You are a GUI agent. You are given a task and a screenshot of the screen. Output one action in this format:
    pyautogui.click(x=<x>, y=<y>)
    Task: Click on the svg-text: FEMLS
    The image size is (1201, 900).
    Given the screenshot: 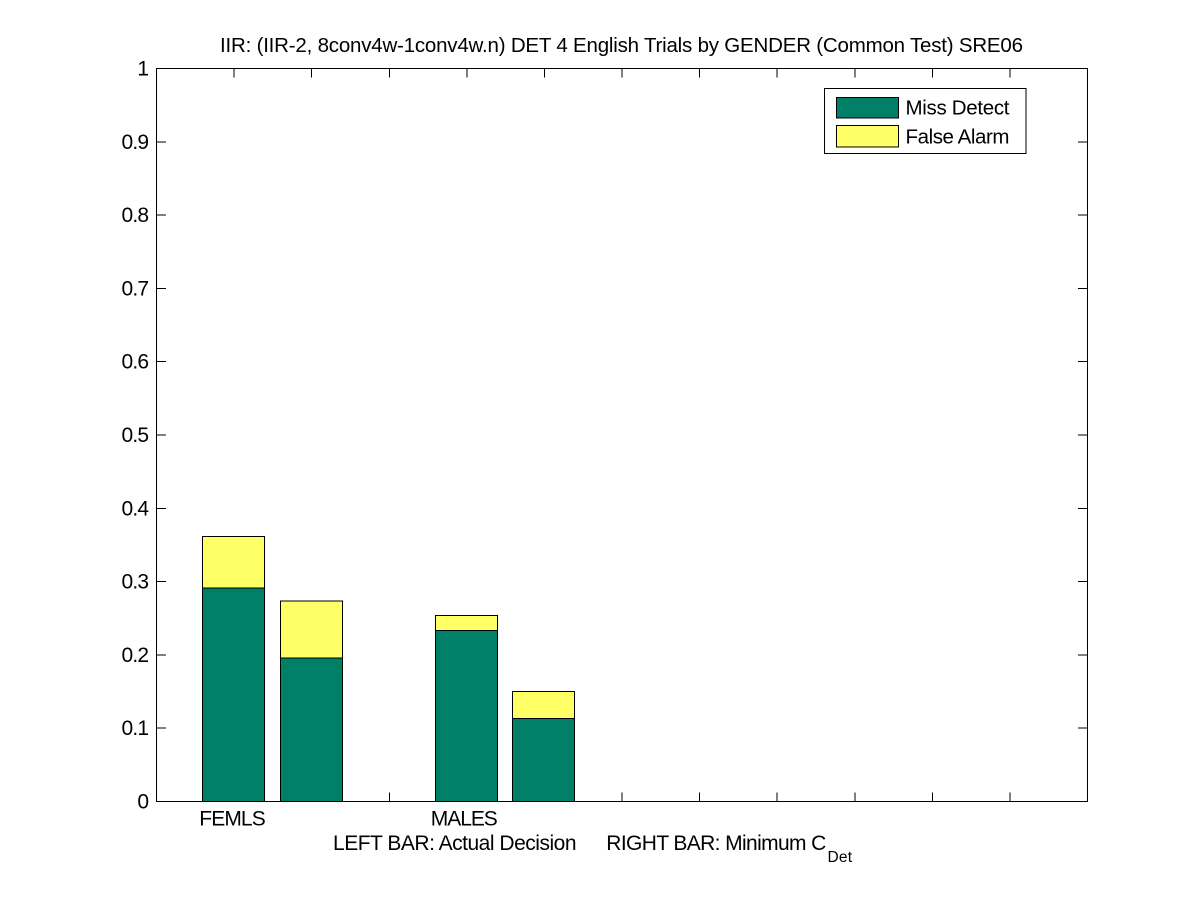 What is the action you would take?
    pyautogui.click(x=232, y=819)
    